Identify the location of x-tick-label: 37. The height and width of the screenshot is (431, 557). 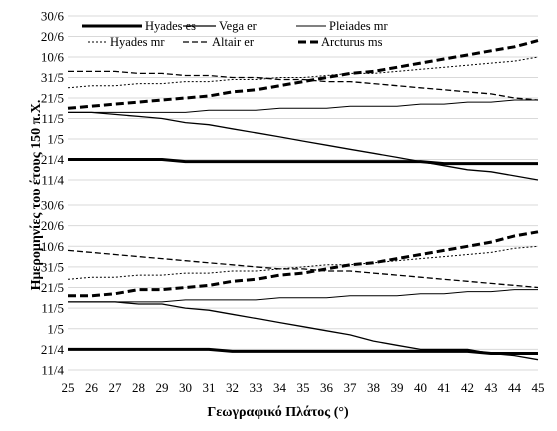
(351, 387).